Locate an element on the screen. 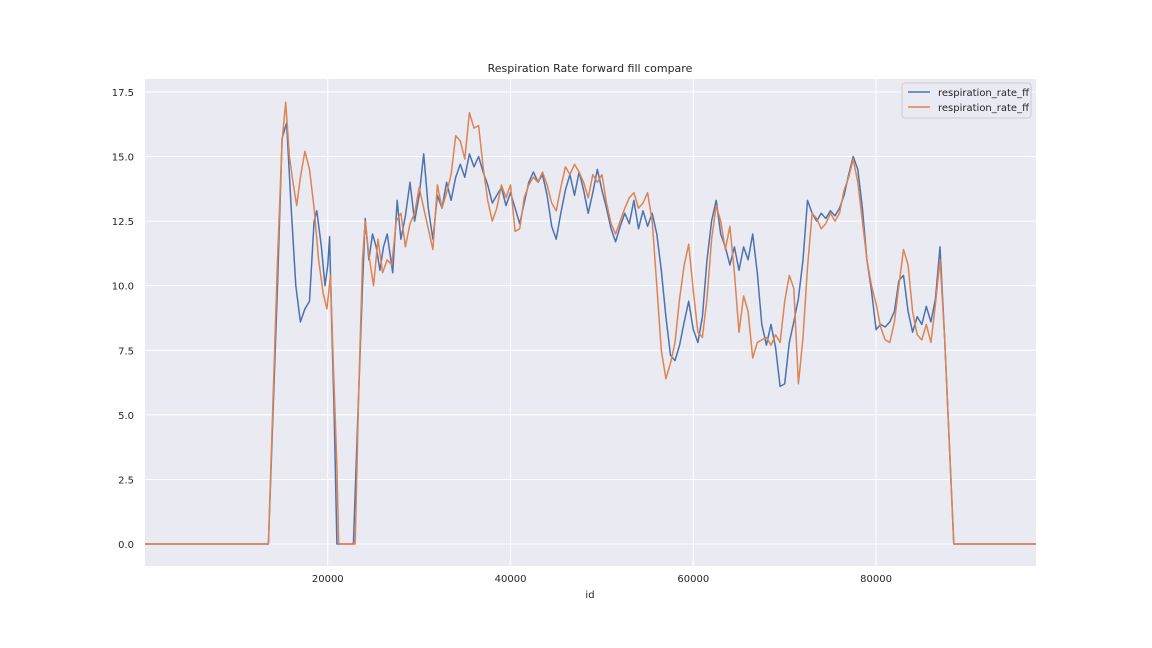 The height and width of the screenshot is (648, 1152). legend: respiration_rate_ff respiration_rate_ff is located at coordinates (966, 100).